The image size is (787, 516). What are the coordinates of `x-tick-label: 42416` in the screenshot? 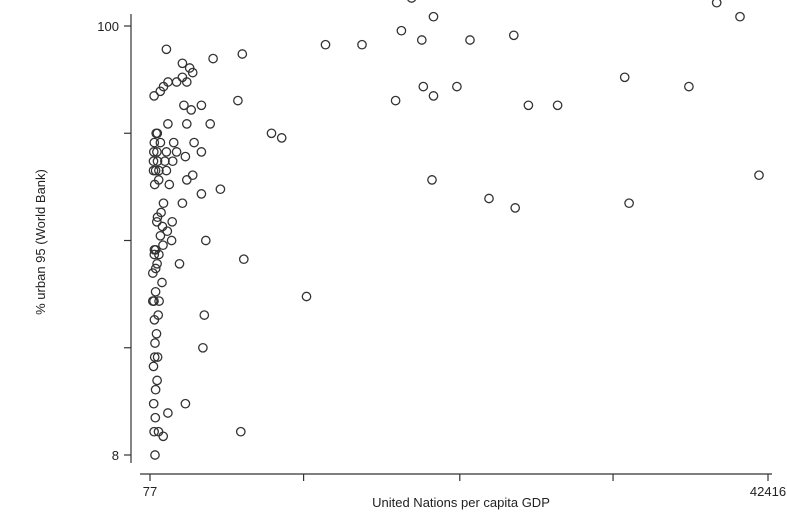 It's located at (768, 491).